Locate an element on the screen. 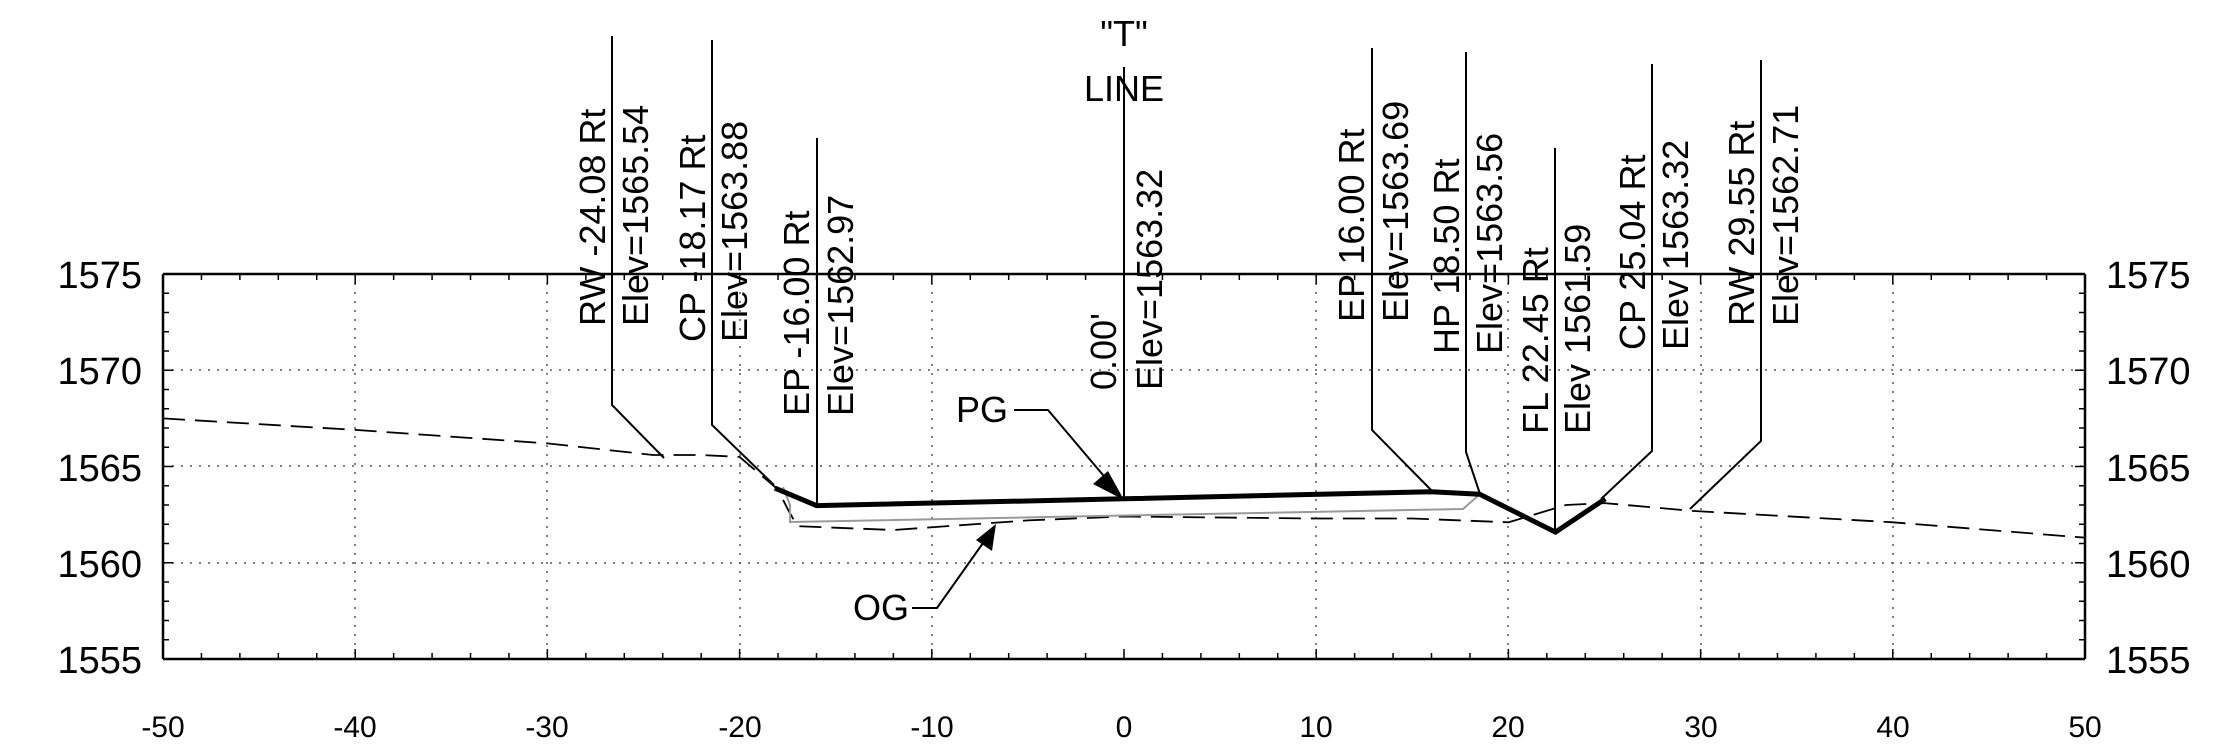 This screenshot has width=2227, height=749. centerline-title: "T" LINE is located at coordinates (1124, 61).